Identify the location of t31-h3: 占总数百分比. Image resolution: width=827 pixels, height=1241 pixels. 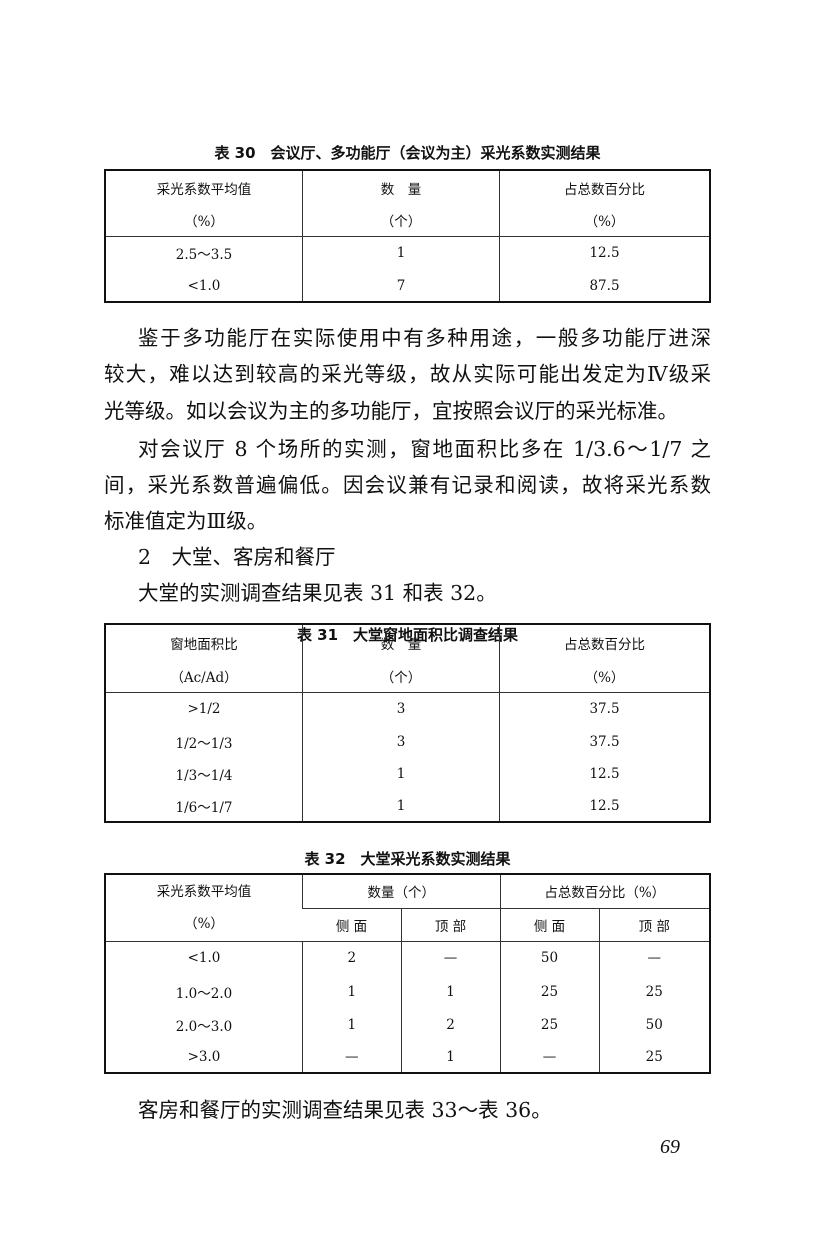
(604, 642).